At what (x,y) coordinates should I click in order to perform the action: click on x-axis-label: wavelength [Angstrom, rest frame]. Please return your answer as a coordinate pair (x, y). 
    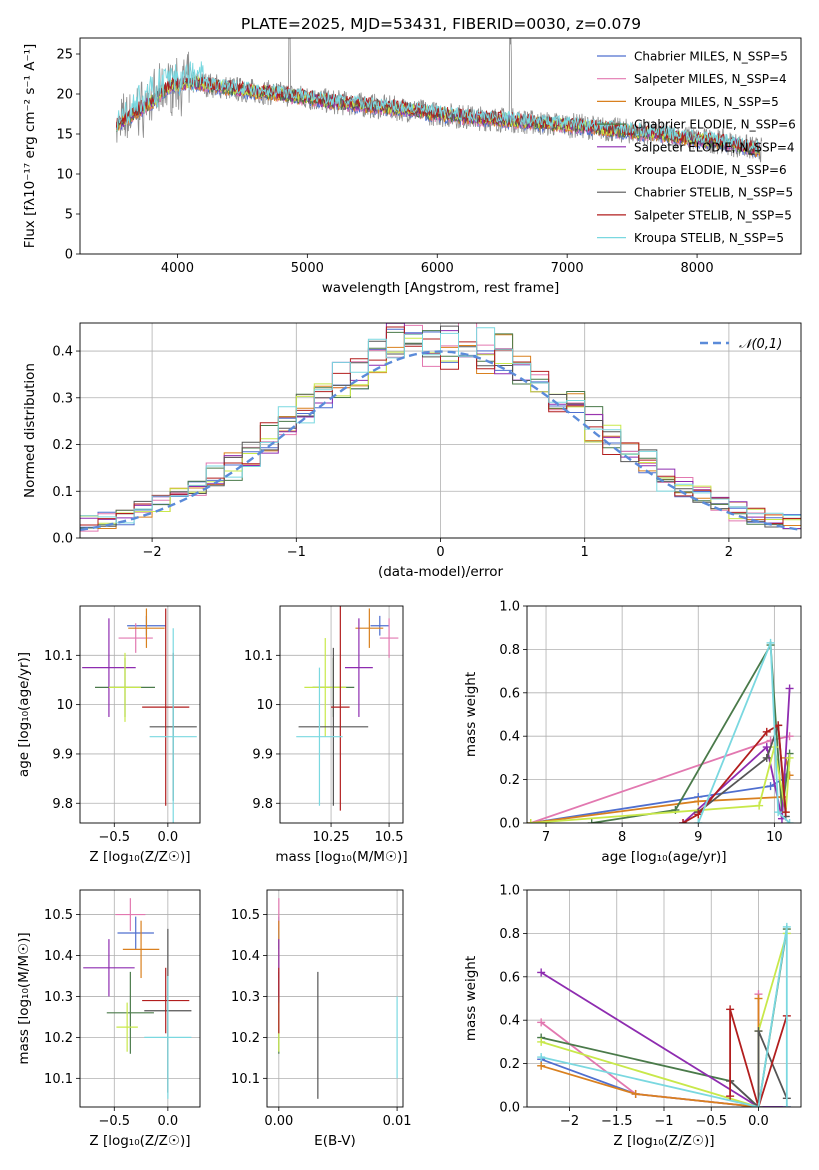
    Looking at the image, I should click on (441, 288).